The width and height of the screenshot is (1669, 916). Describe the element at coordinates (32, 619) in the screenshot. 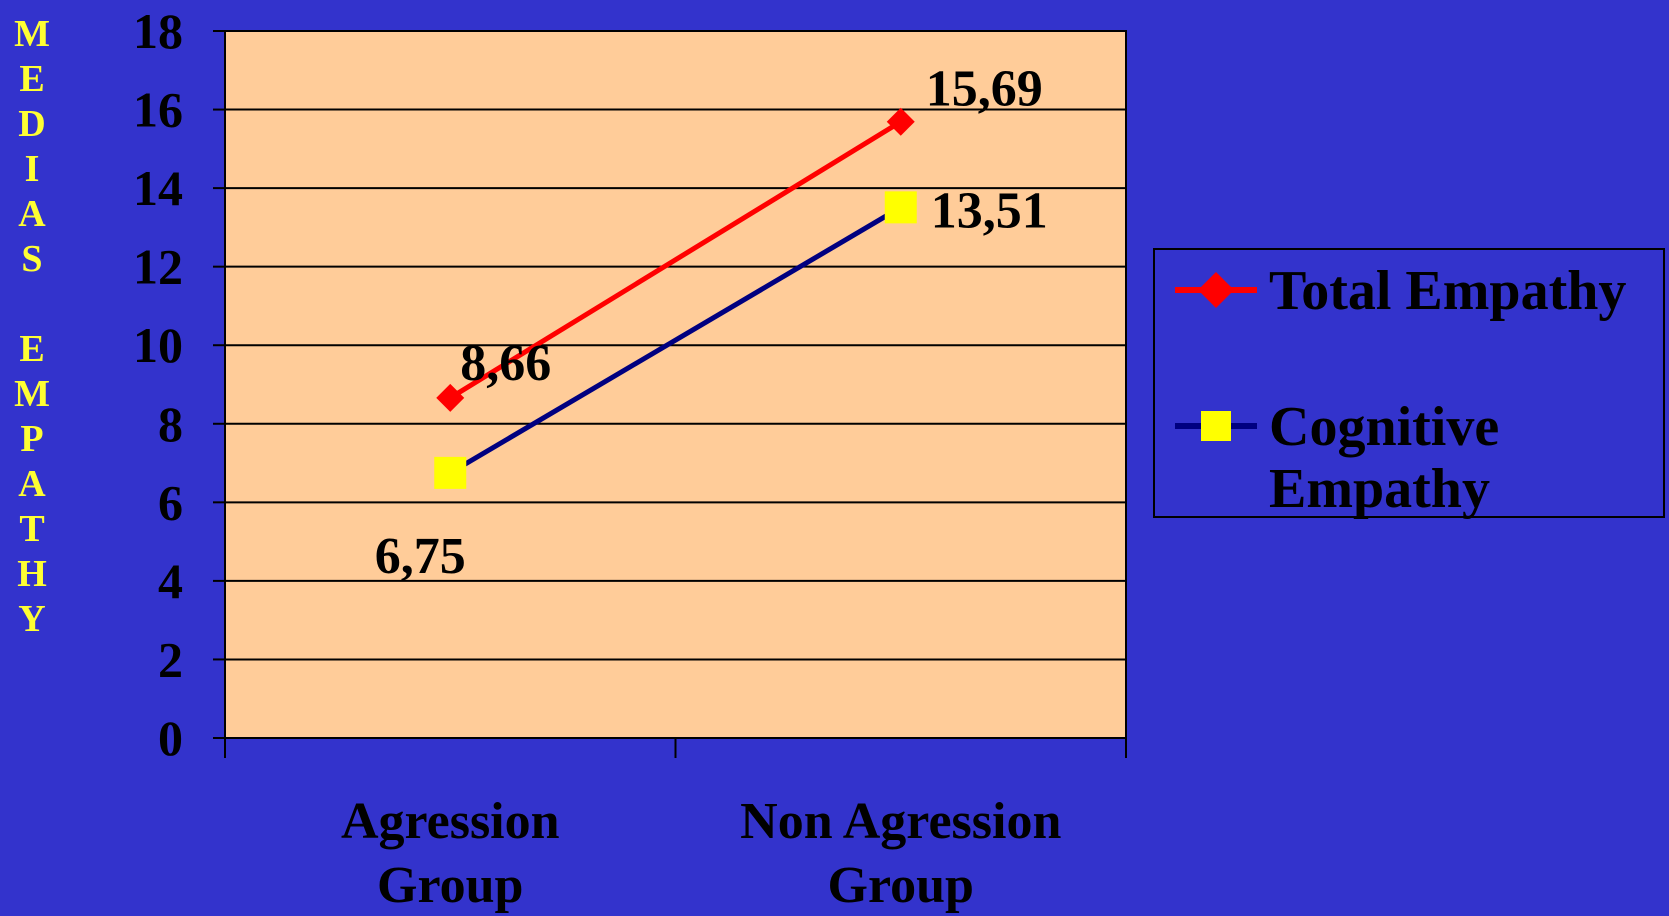

I see `y-axis-label-letter: Y` at that location.